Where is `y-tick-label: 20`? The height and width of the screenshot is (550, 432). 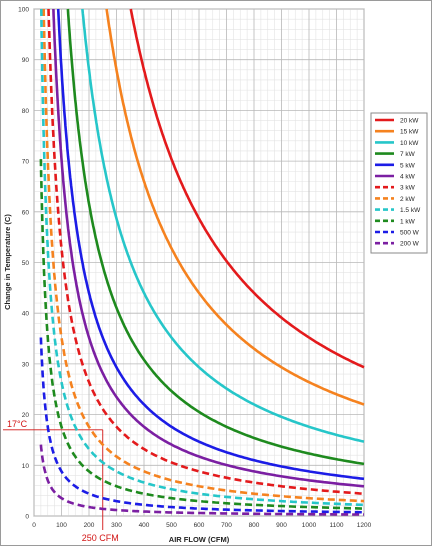 y-tick-label: 20 is located at coordinates (26, 415).